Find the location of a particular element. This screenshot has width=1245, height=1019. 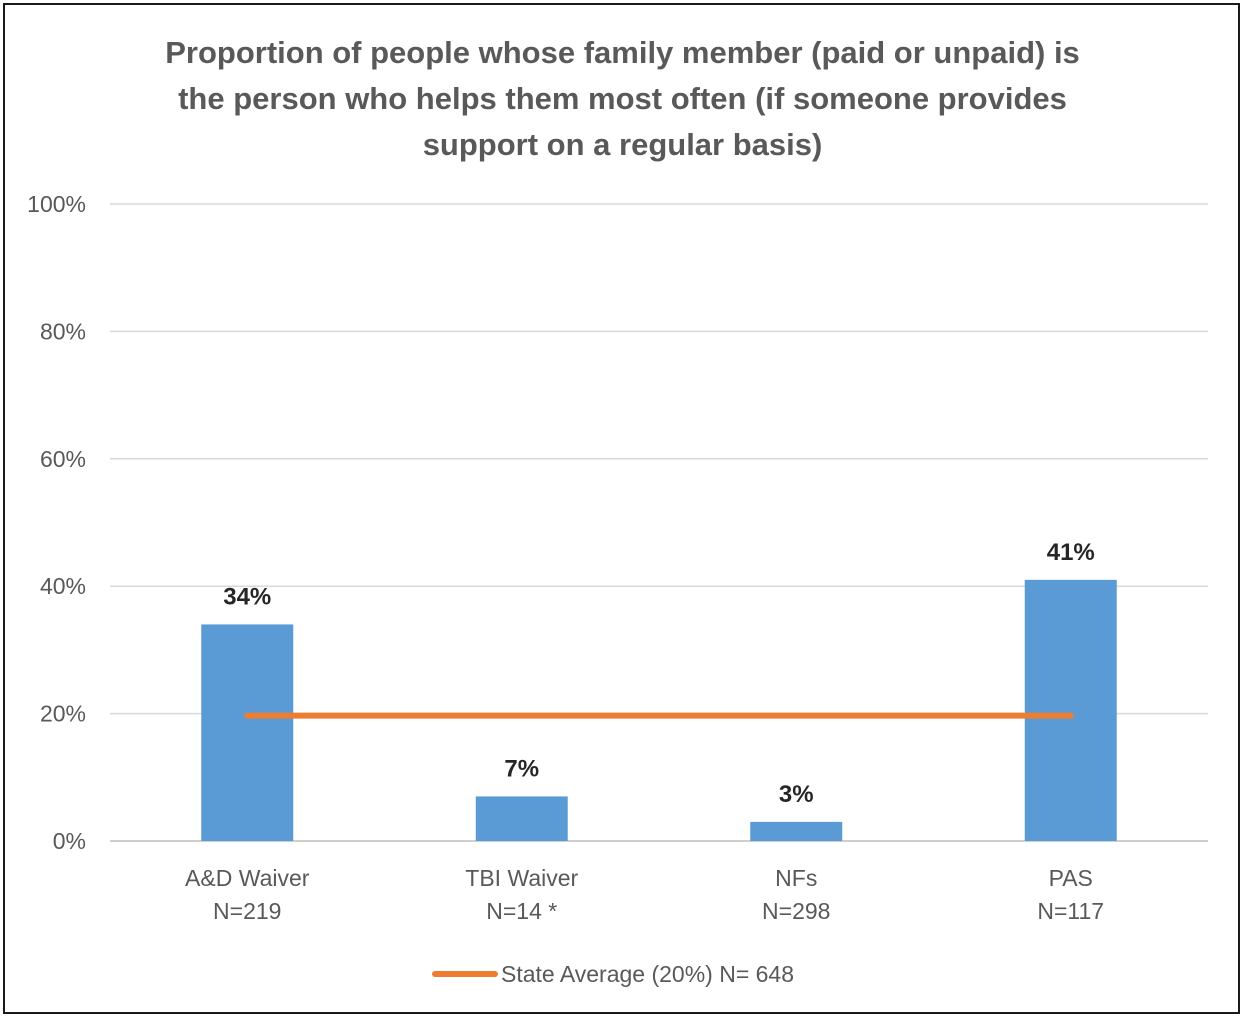

legend-label: State Average (20%) N= 648 is located at coordinates (647, 974).